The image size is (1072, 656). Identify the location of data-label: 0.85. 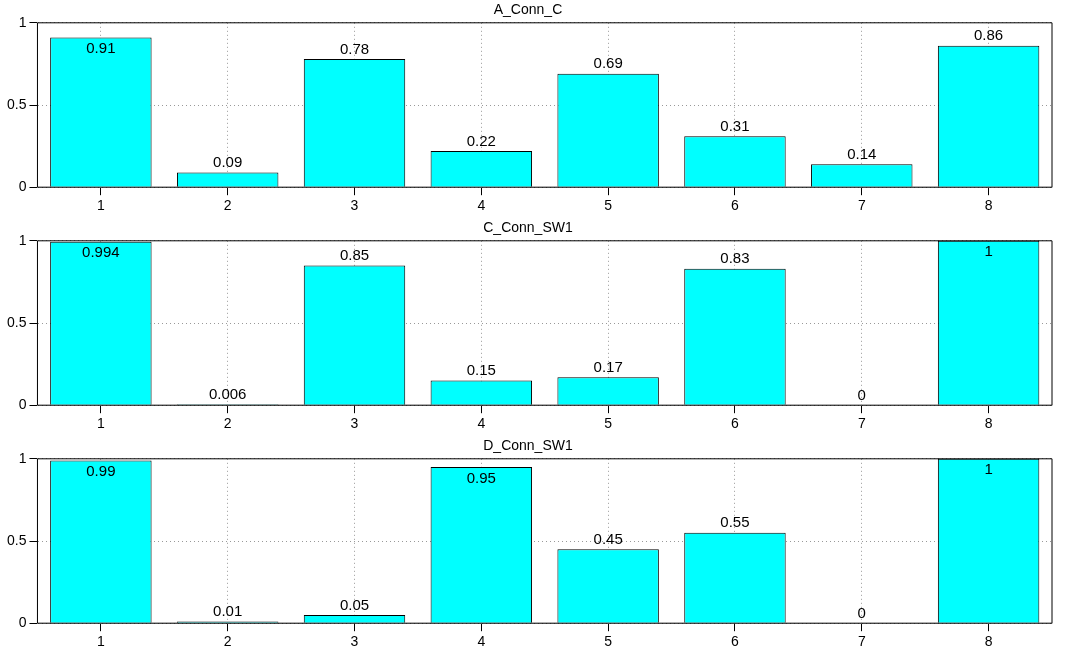
(354, 255).